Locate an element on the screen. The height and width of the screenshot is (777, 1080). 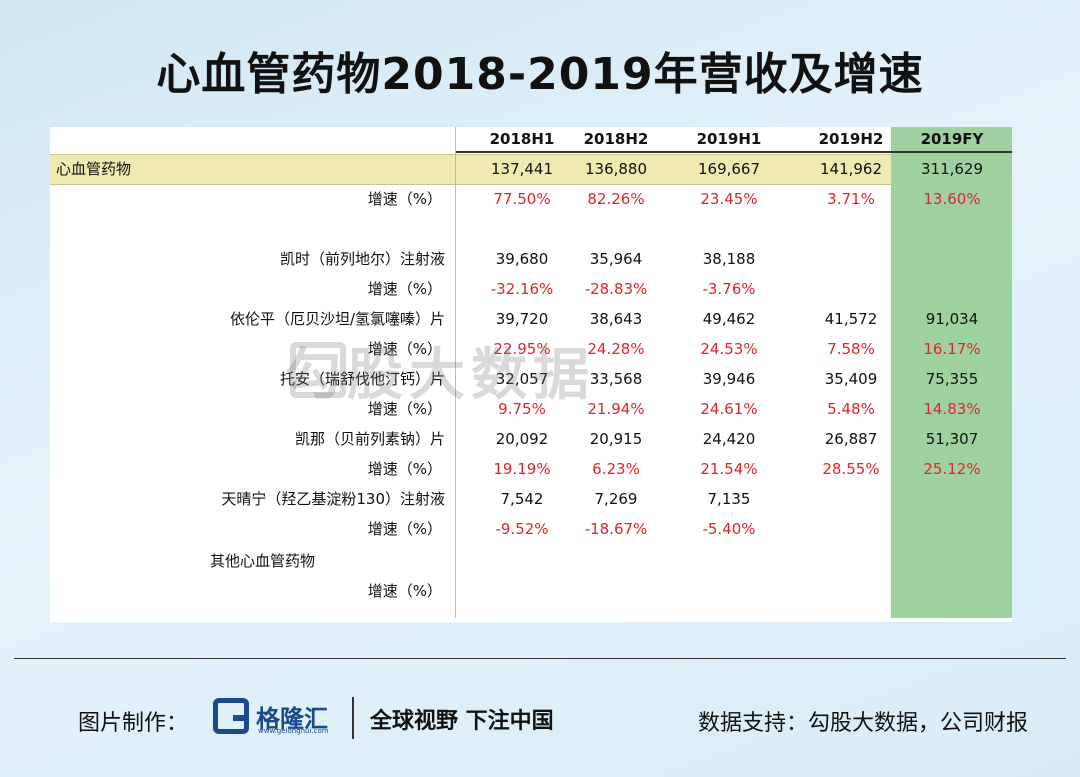
growth-cell: -3.76% is located at coordinates (729, 289).